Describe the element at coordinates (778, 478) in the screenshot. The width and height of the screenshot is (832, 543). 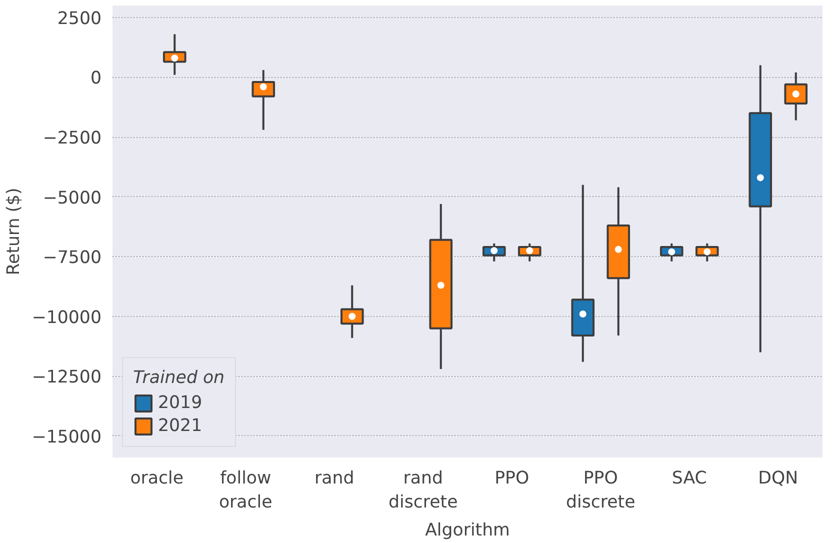
I see `x-tick-label: DQN` at that location.